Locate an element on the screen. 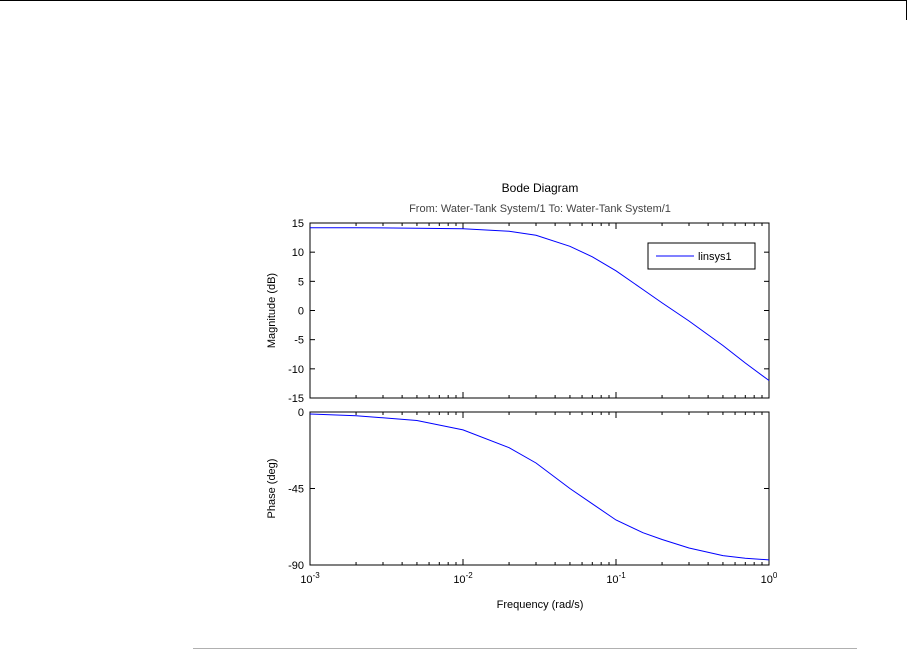 The image size is (913, 651). y-axis-label: Magnitude (dB) is located at coordinates (272, 310).